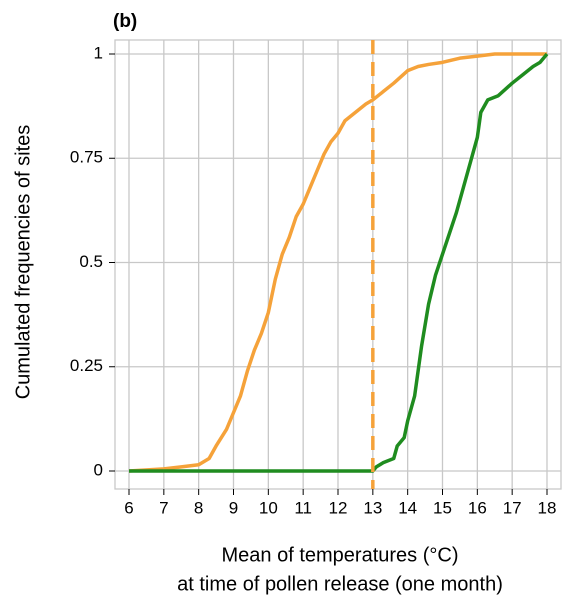 This screenshot has height=603, width=565. Describe the element at coordinates (23, 262) in the screenshot. I see `y-axis-label: Cumulated frequencies of sites` at that location.